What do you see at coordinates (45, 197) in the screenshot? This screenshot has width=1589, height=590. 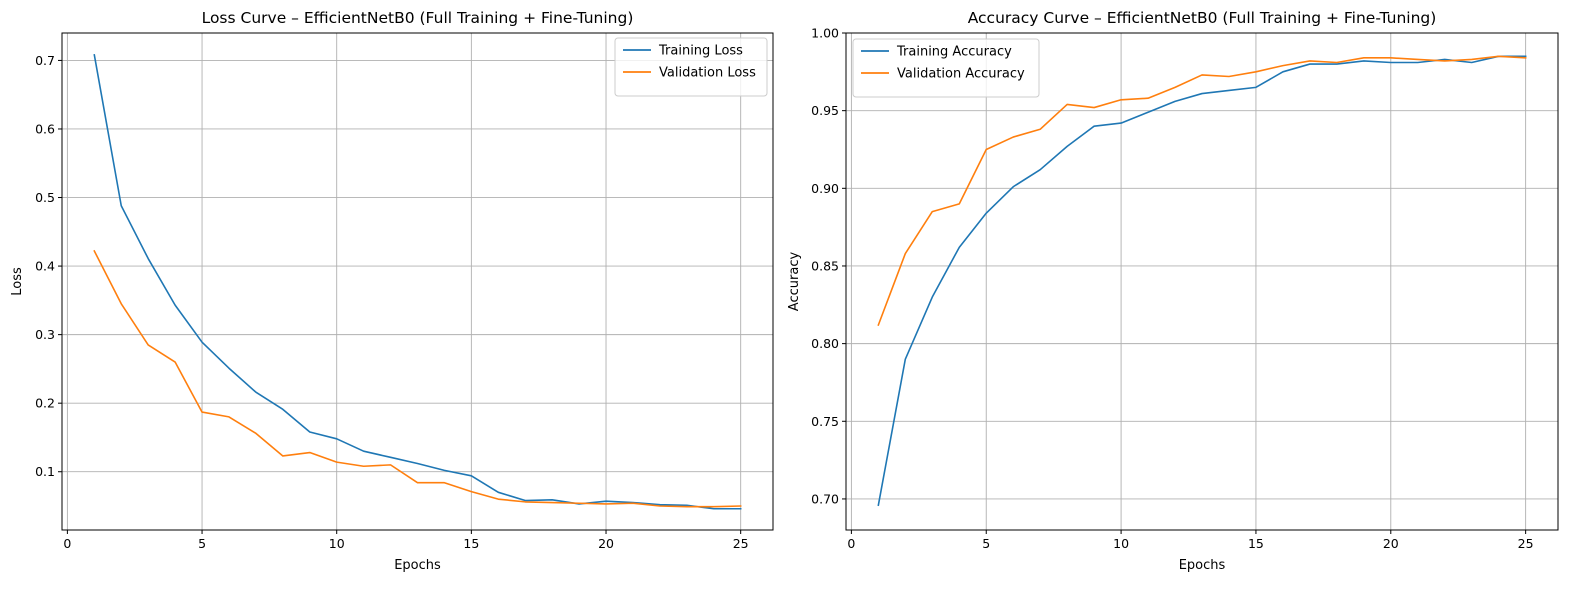 I see `loss-ytick-label: 0.5` at bounding box center [45, 197].